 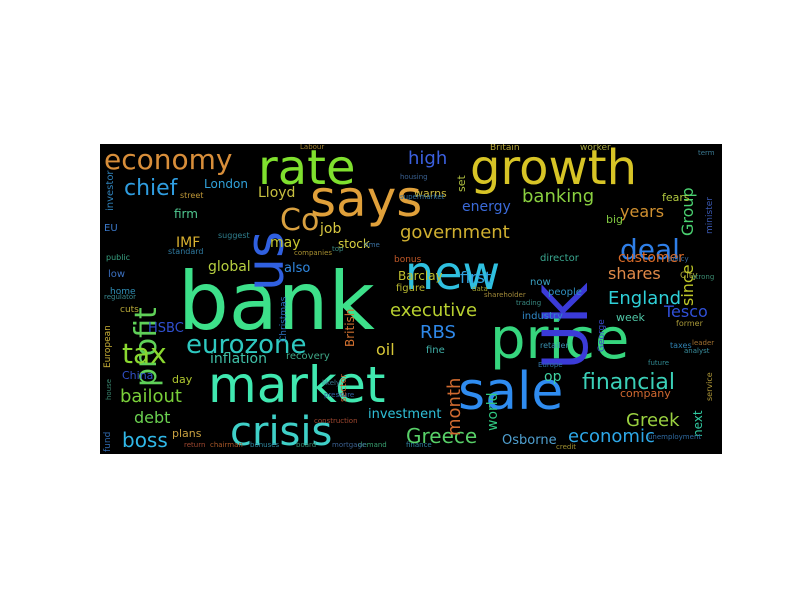 What do you see at coordinates (697, 351) in the screenshot?
I see `cloud-word: analyst` at bounding box center [697, 351].